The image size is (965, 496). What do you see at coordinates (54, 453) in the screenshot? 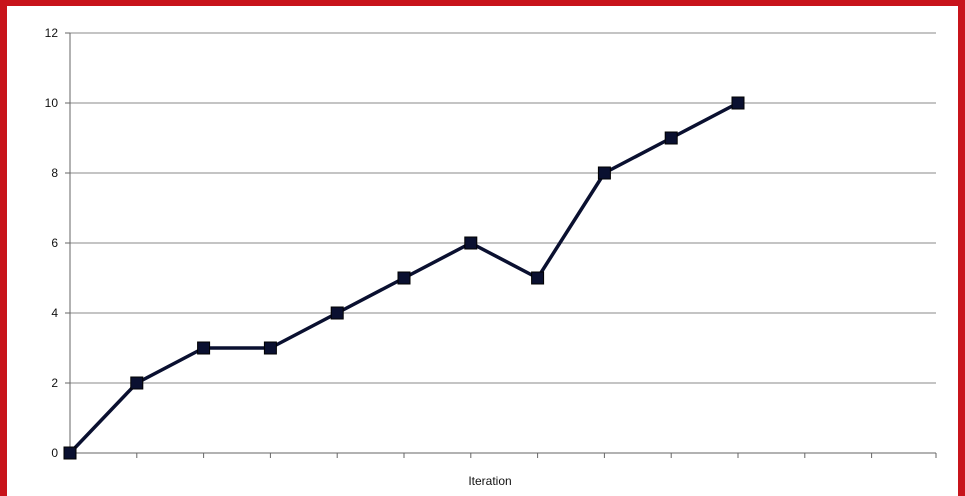
I see `y-tick-label-0: 0` at bounding box center [54, 453].